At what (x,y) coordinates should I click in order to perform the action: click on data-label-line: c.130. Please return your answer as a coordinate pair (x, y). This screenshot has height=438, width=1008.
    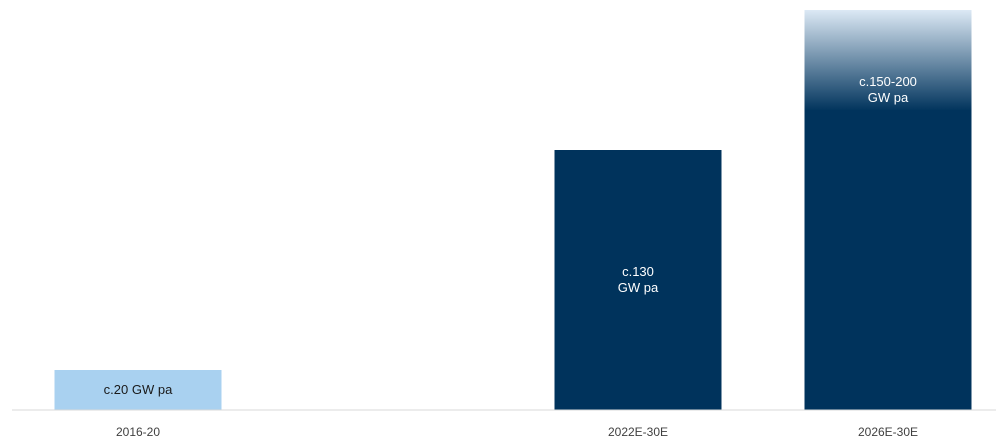
    Looking at the image, I should click on (638, 271).